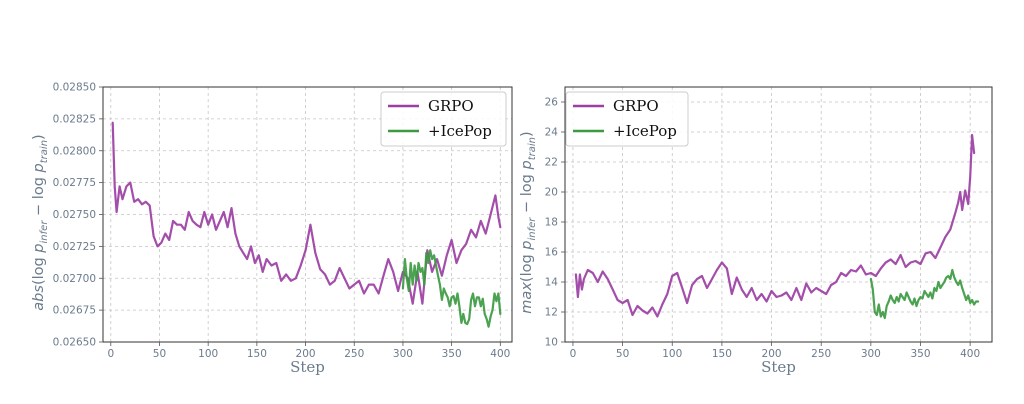 This screenshot has height=404, width=1024. Describe the element at coordinates (74, 88) in the screenshot. I see `left-y-tick-label: 0.02850` at that location.